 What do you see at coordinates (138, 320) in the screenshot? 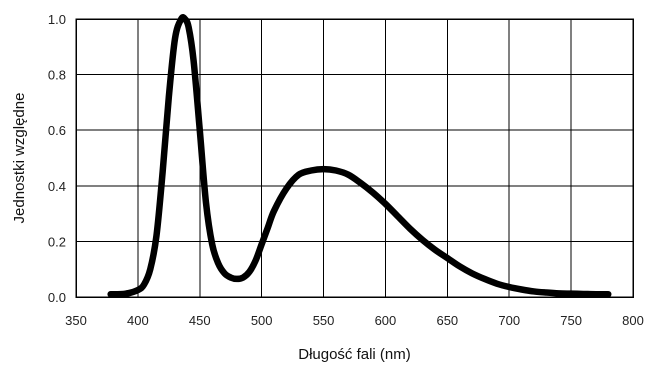
I see `x-tick-label: 400` at bounding box center [138, 320].